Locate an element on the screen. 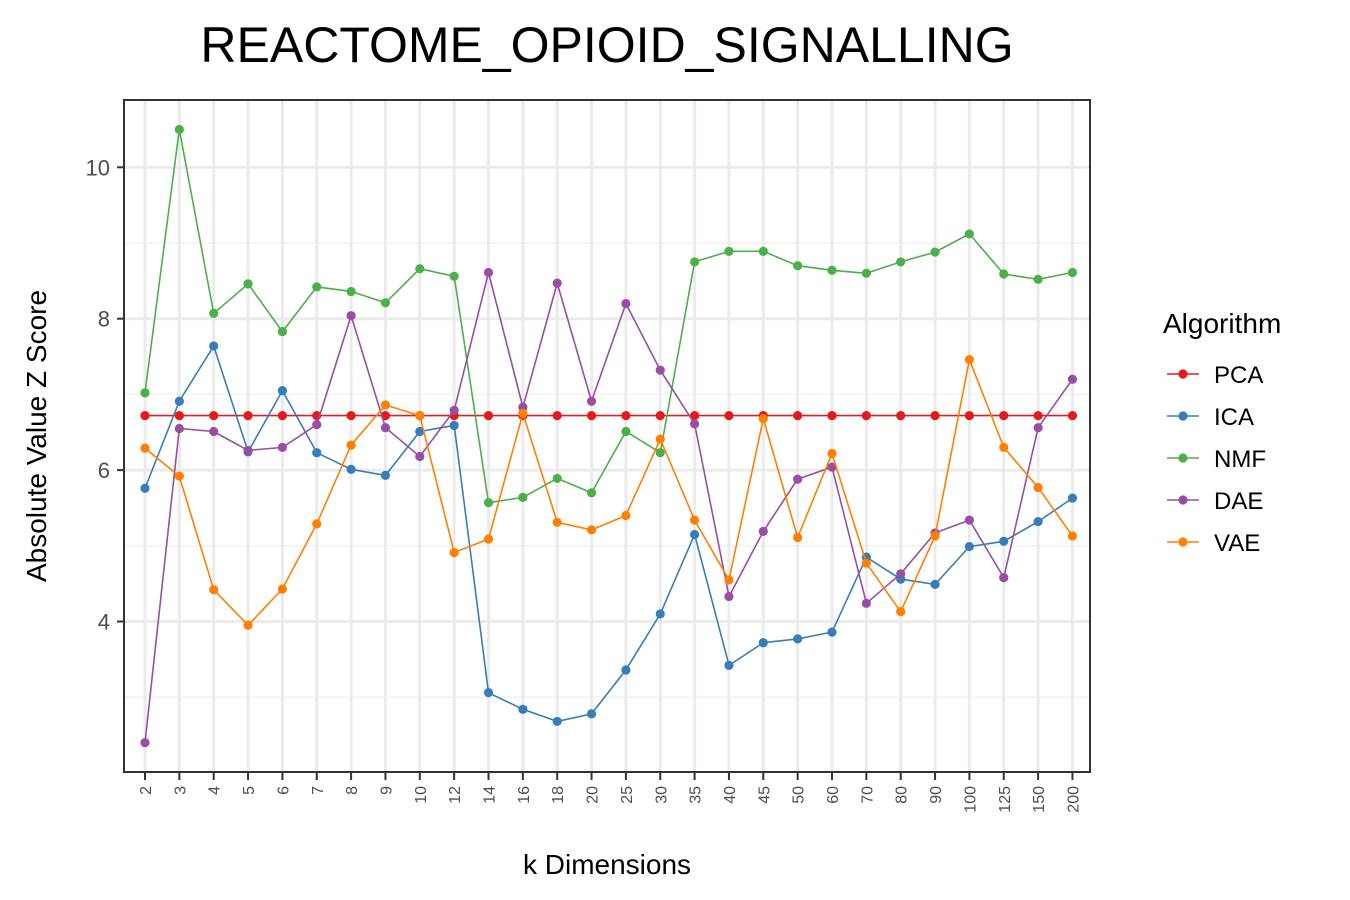 Image resolution: width=1350 pixels, height=900 pixels. x-axis-title: k Dimensions is located at coordinates (607, 864).